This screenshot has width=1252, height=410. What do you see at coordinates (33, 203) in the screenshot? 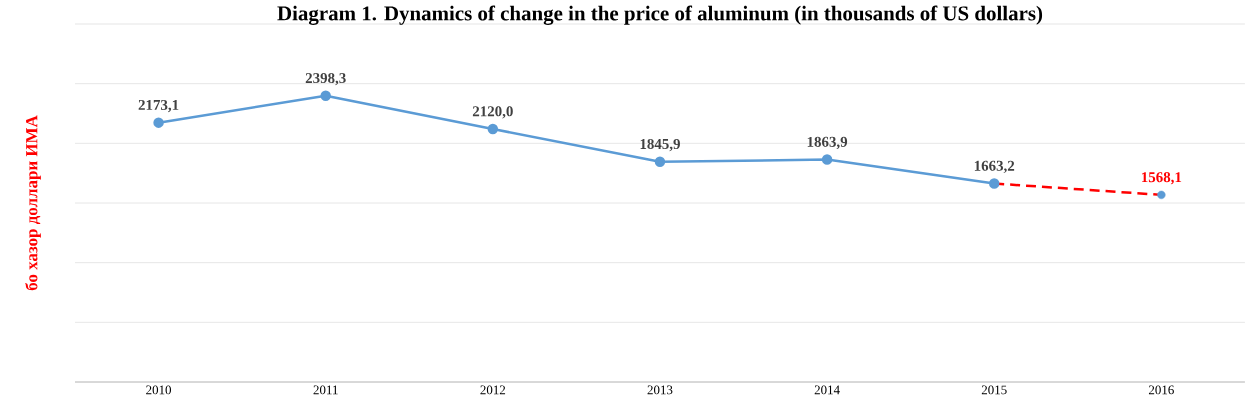
I see `y-axis-title: бо хазор доллари ИМА` at bounding box center [33, 203].